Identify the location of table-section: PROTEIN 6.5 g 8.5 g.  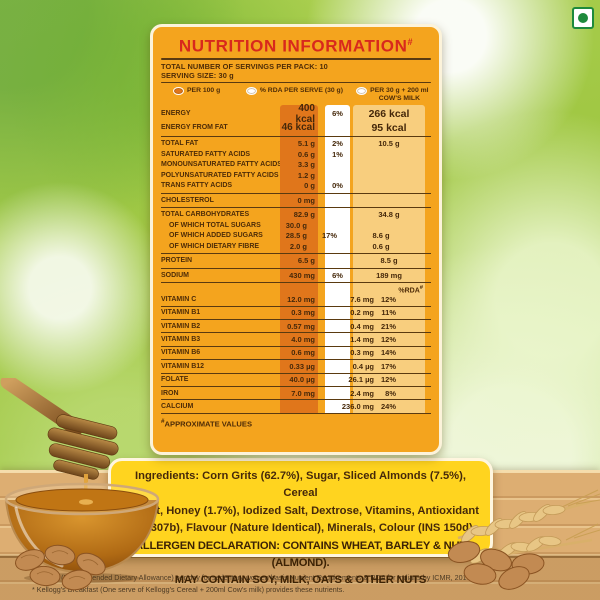
(296, 261).